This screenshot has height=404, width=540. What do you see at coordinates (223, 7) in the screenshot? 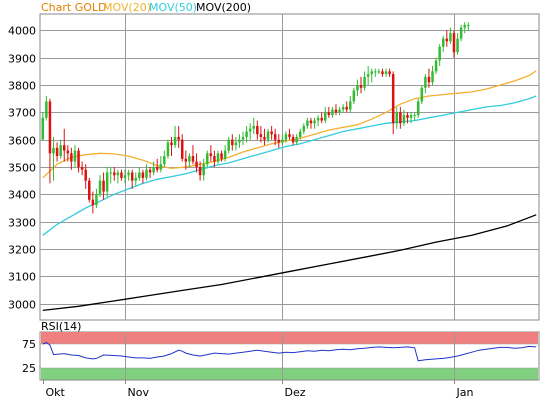
I see `legend-ma200-label: MOV(200)` at bounding box center [223, 7].